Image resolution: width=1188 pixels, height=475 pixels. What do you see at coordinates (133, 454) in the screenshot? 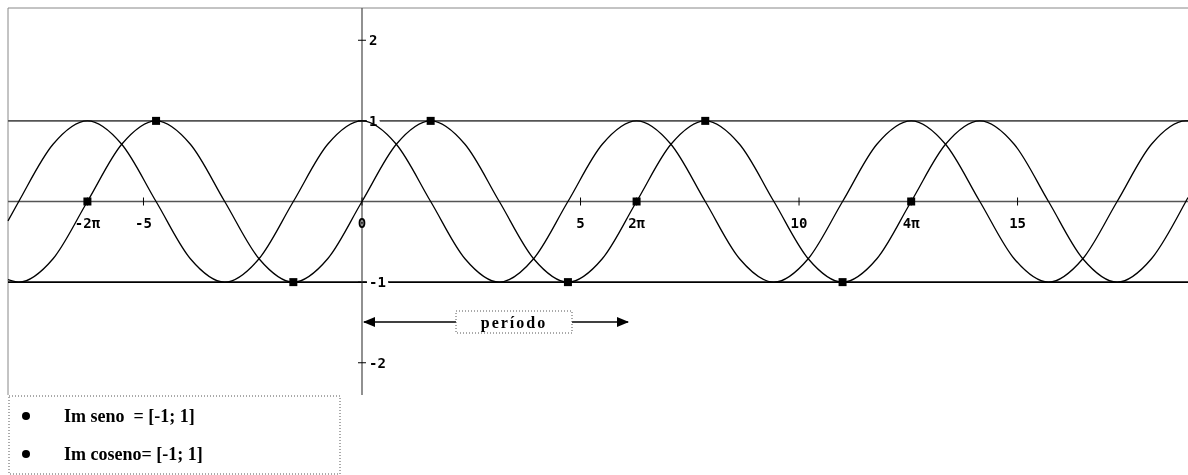
I see `text: Im coseno= [-1; 1]` at bounding box center [133, 454].